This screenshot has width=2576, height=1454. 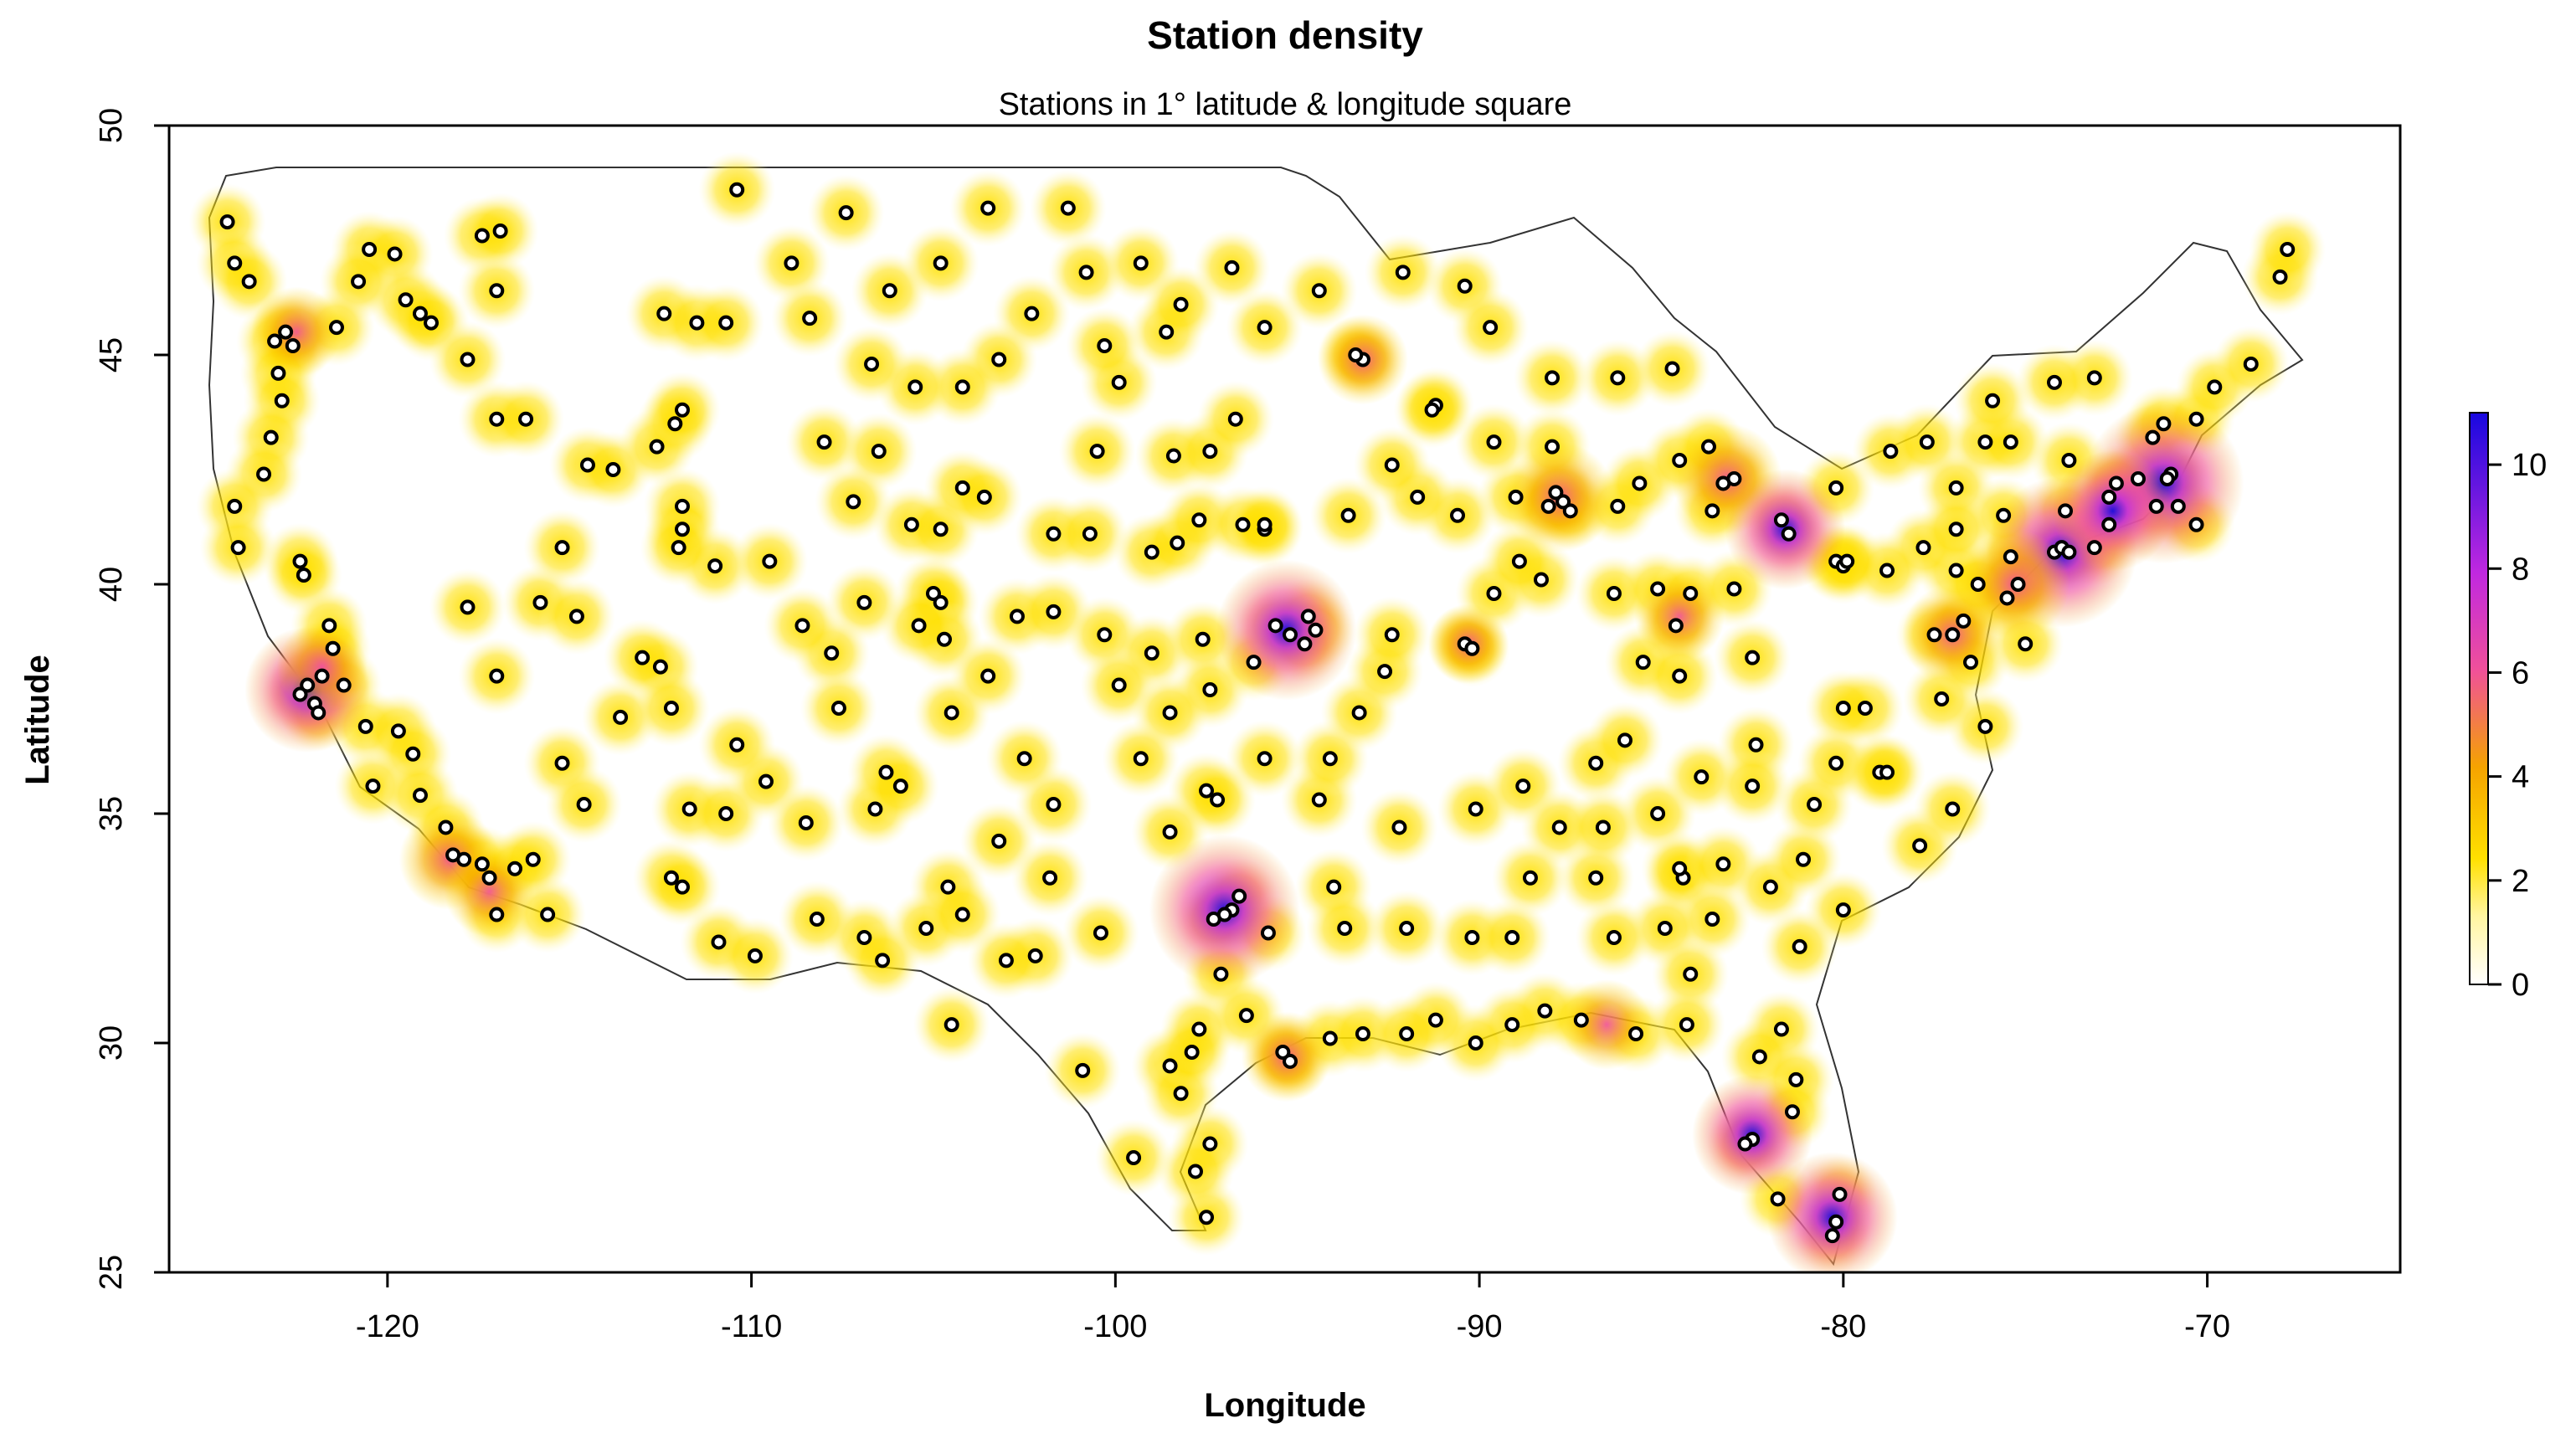 I want to click on chart-title: Station density, so click(x=1285, y=35).